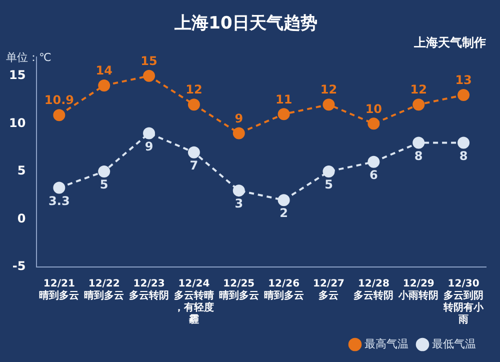 This screenshot has height=362, width=500. What do you see at coordinates (59, 201) in the screenshot?
I see `data-label: 3.3` at bounding box center [59, 201].